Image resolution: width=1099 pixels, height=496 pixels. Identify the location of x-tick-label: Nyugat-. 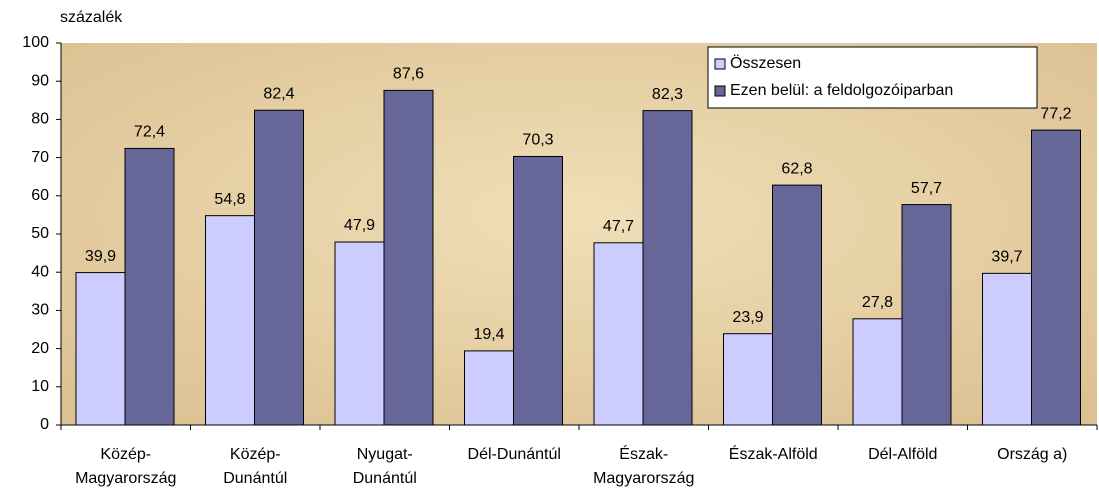
(385, 454).